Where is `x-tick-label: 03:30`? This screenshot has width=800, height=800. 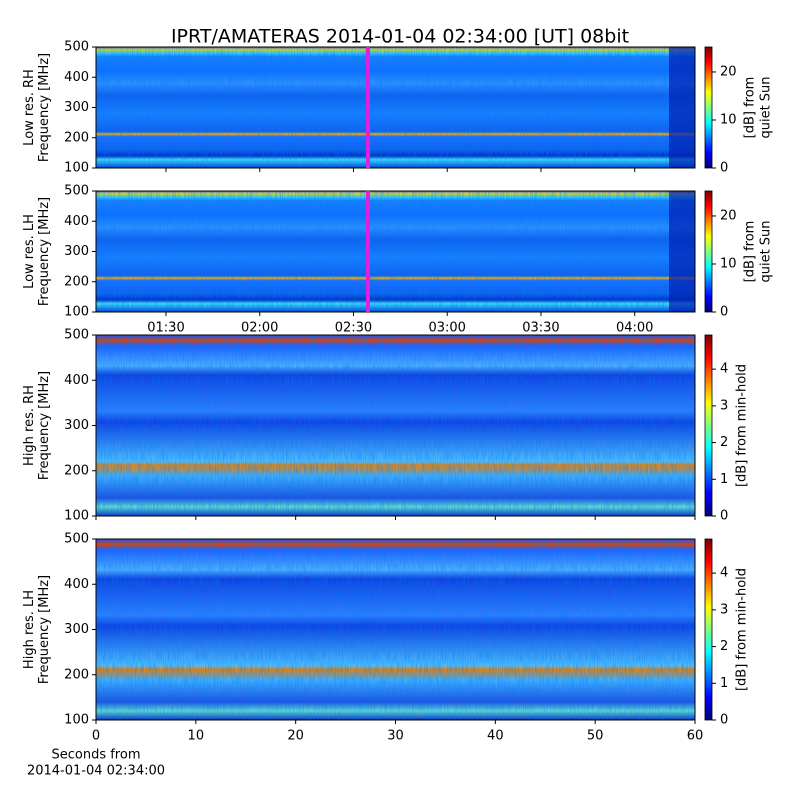
x-tick-label: 03:30 is located at coordinates (540, 328).